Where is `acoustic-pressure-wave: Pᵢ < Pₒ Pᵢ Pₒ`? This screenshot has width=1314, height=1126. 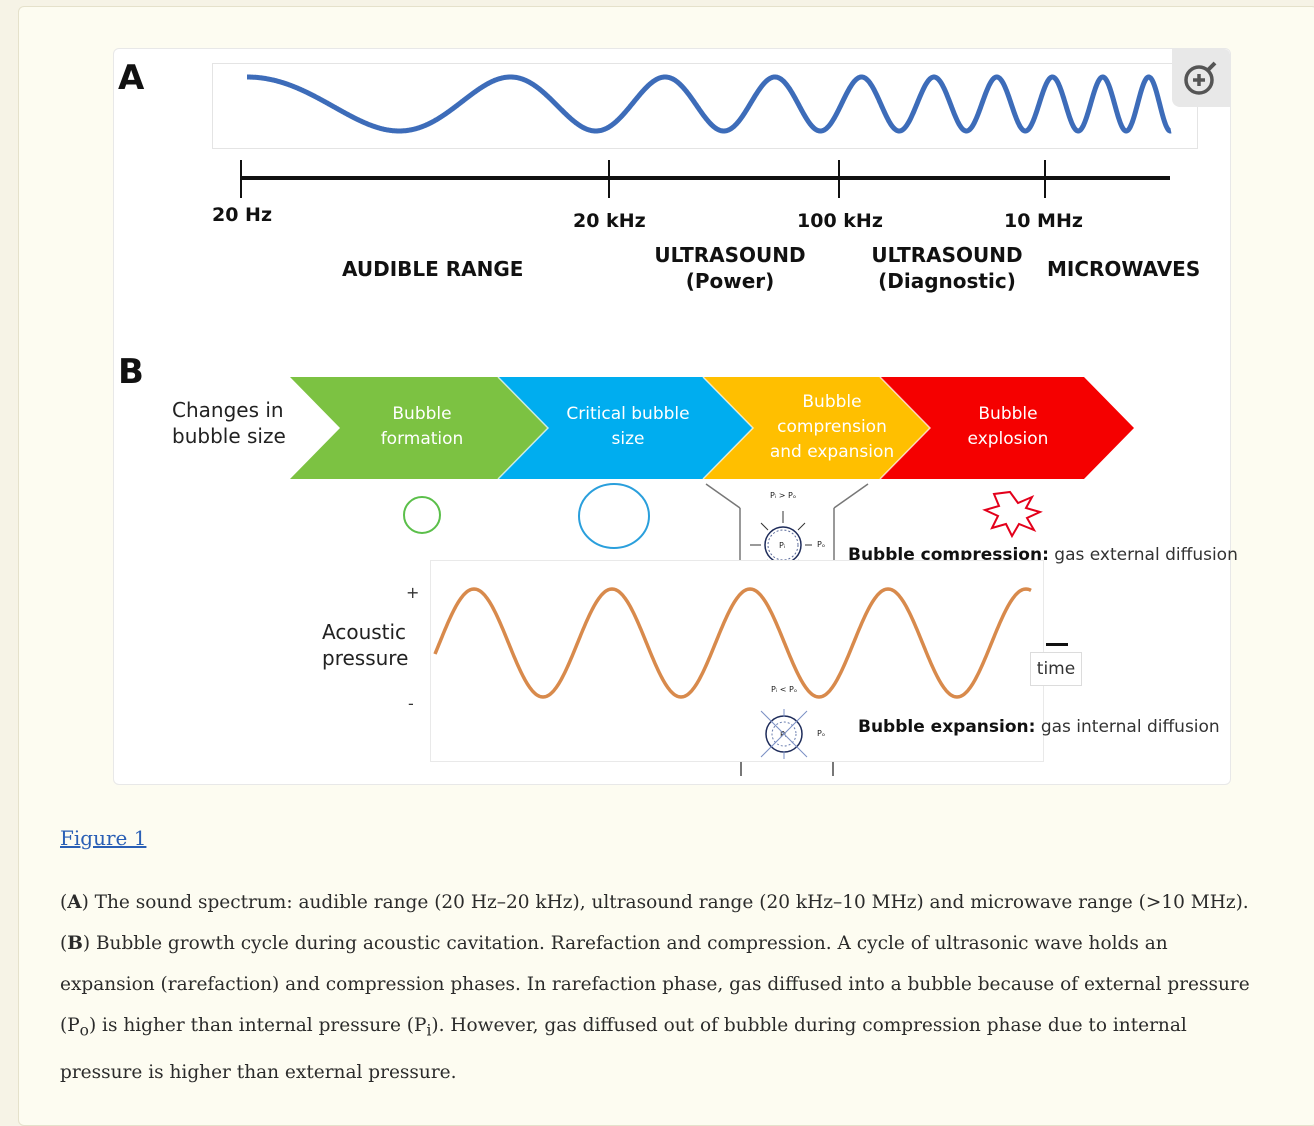
acoustic-pressure-wave: Pᵢ < Pₒ Pᵢ Pₒ is located at coordinates (732, 673).